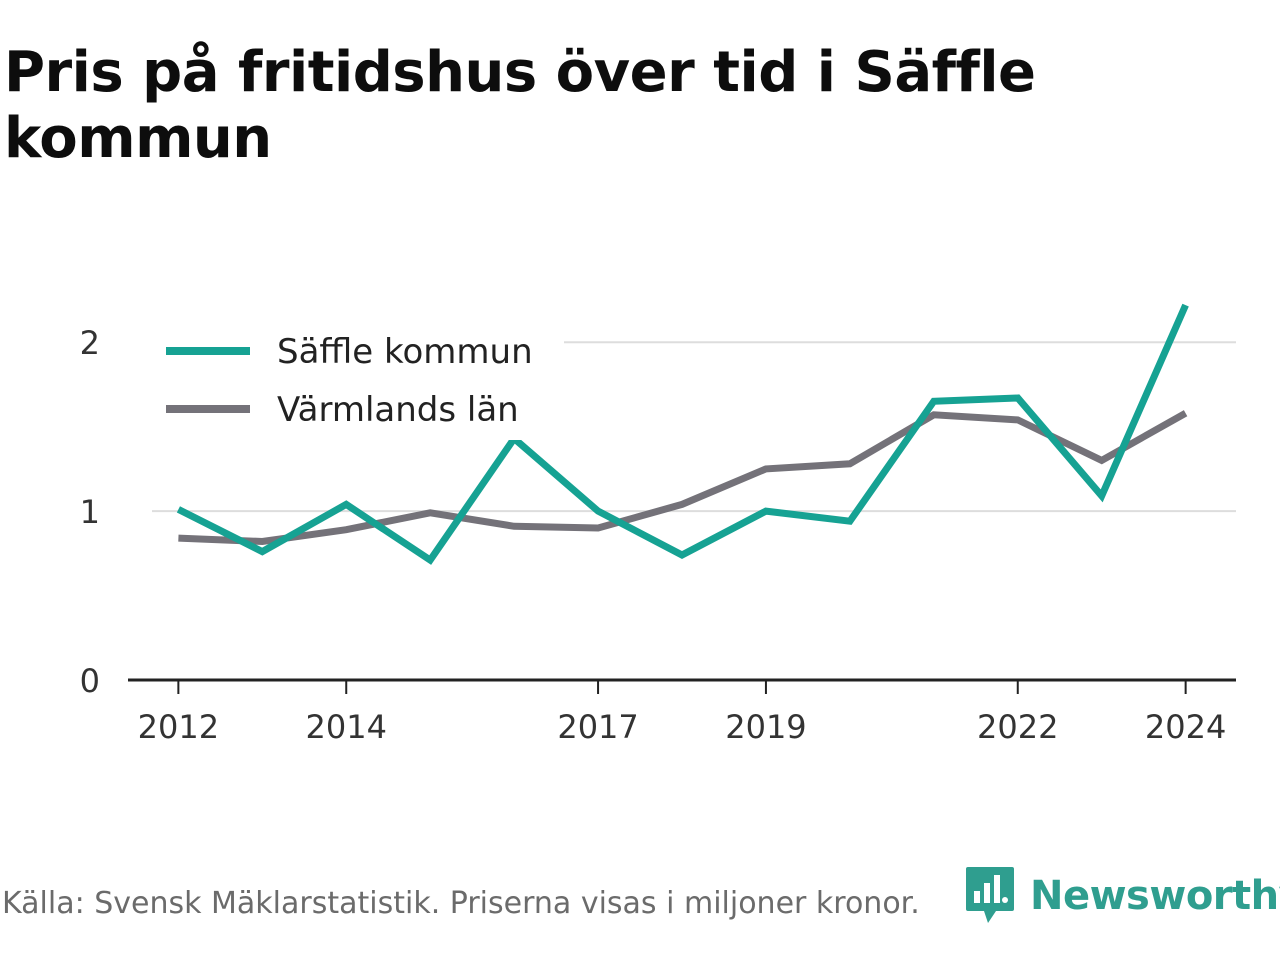 The height and width of the screenshot is (960, 1280). What do you see at coordinates (90, 681) in the screenshot?
I see `y-tick-label: 0` at bounding box center [90, 681].